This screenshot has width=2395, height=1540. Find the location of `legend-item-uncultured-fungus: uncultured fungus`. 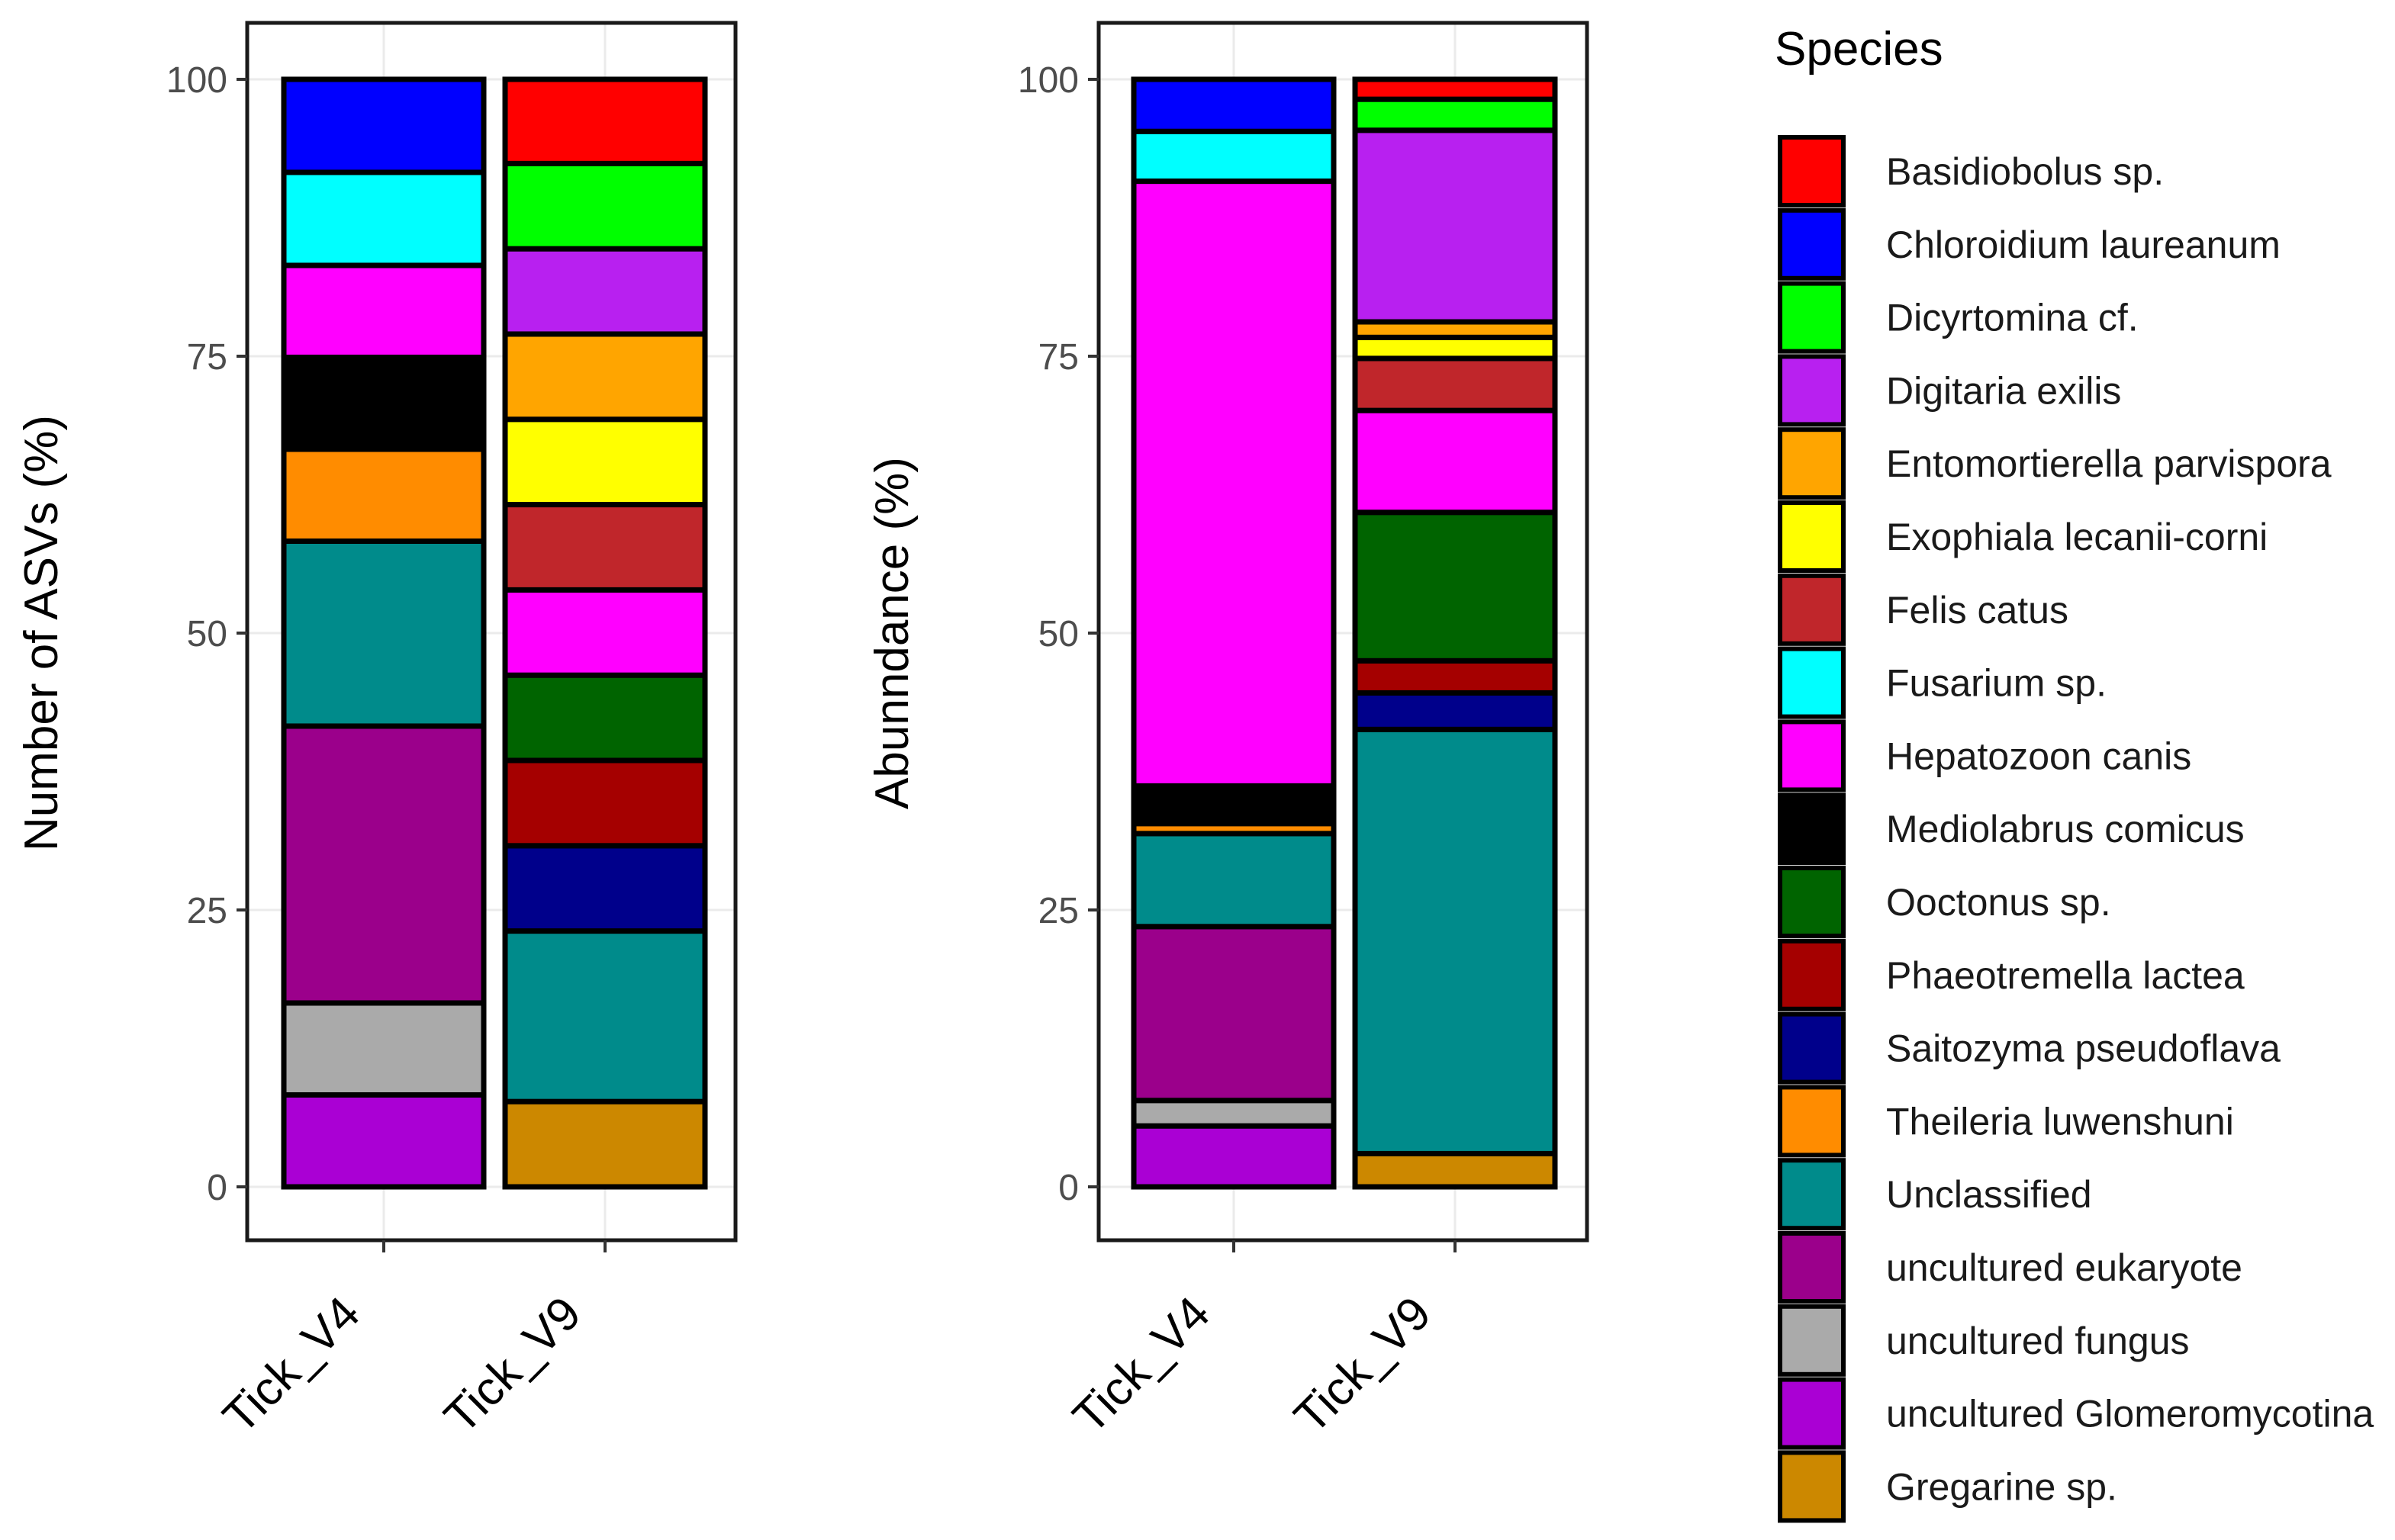

legend-item-uncultured-fungus: uncultured fungus is located at coordinates (1984, 1340).